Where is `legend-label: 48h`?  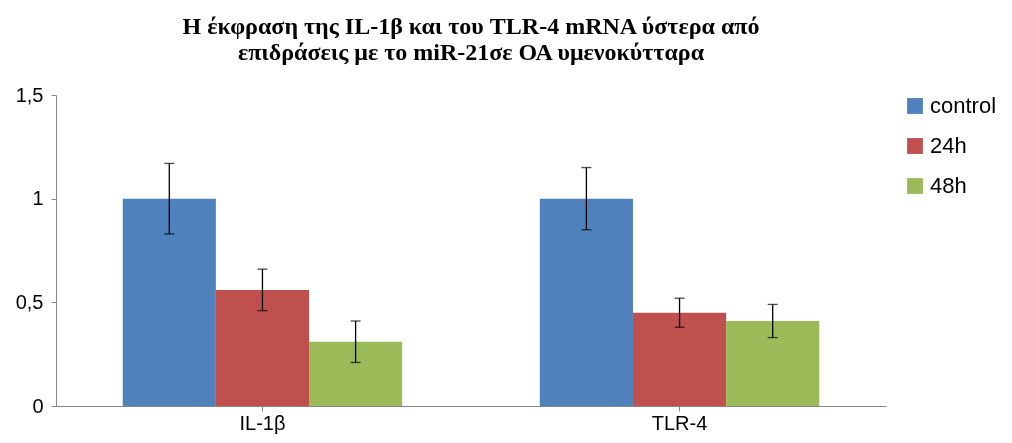 legend-label: 48h is located at coordinates (948, 185).